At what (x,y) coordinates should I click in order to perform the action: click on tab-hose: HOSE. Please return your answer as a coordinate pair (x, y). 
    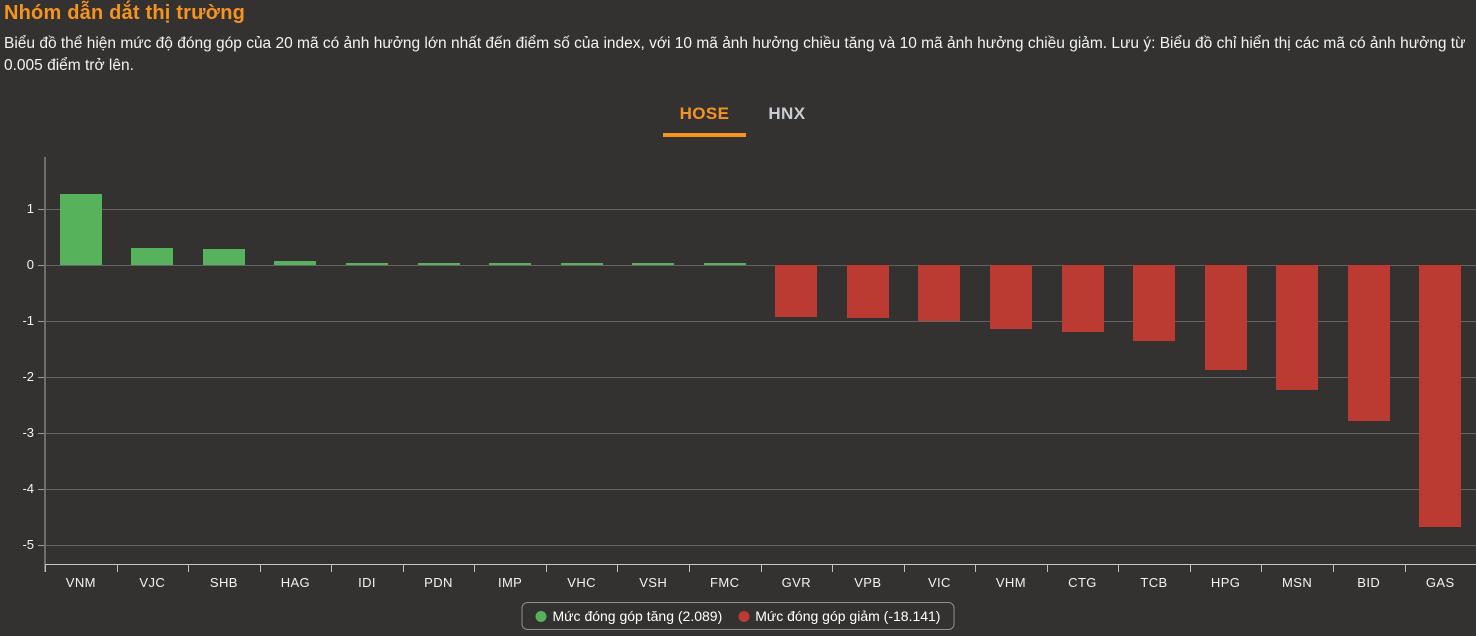
    Looking at the image, I should click on (704, 118).